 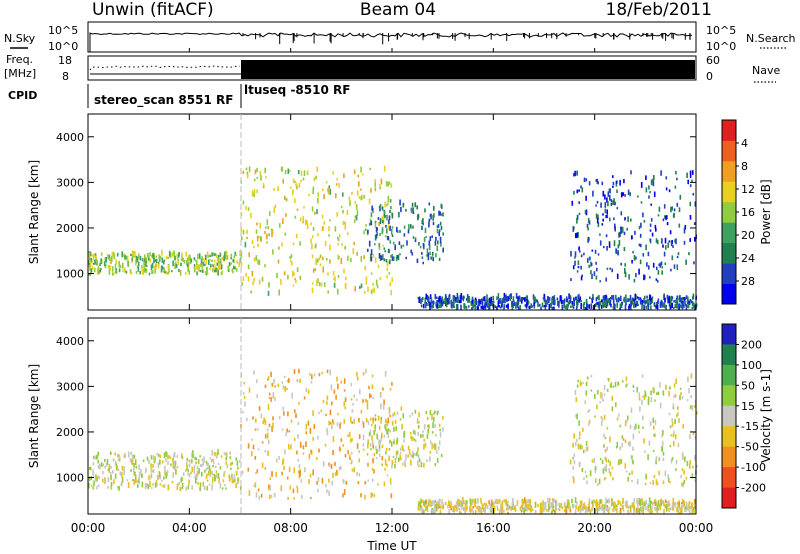 I want to click on date-title: 18/Feb/2011, so click(x=659, y=10).